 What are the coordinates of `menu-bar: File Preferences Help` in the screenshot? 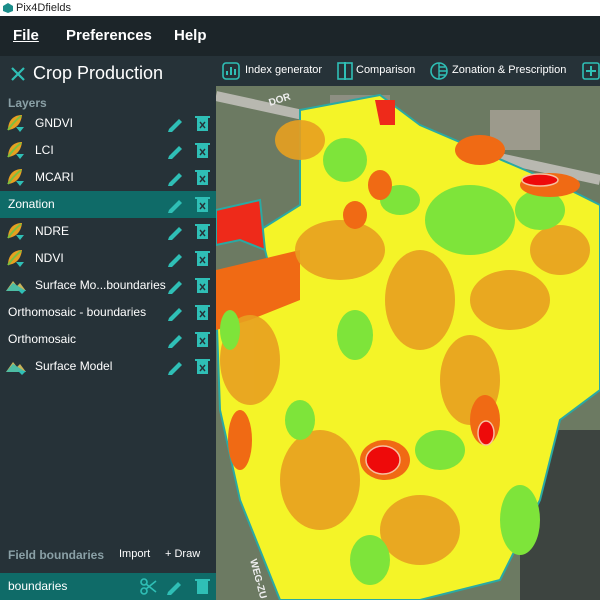 It's located at (300, 36).